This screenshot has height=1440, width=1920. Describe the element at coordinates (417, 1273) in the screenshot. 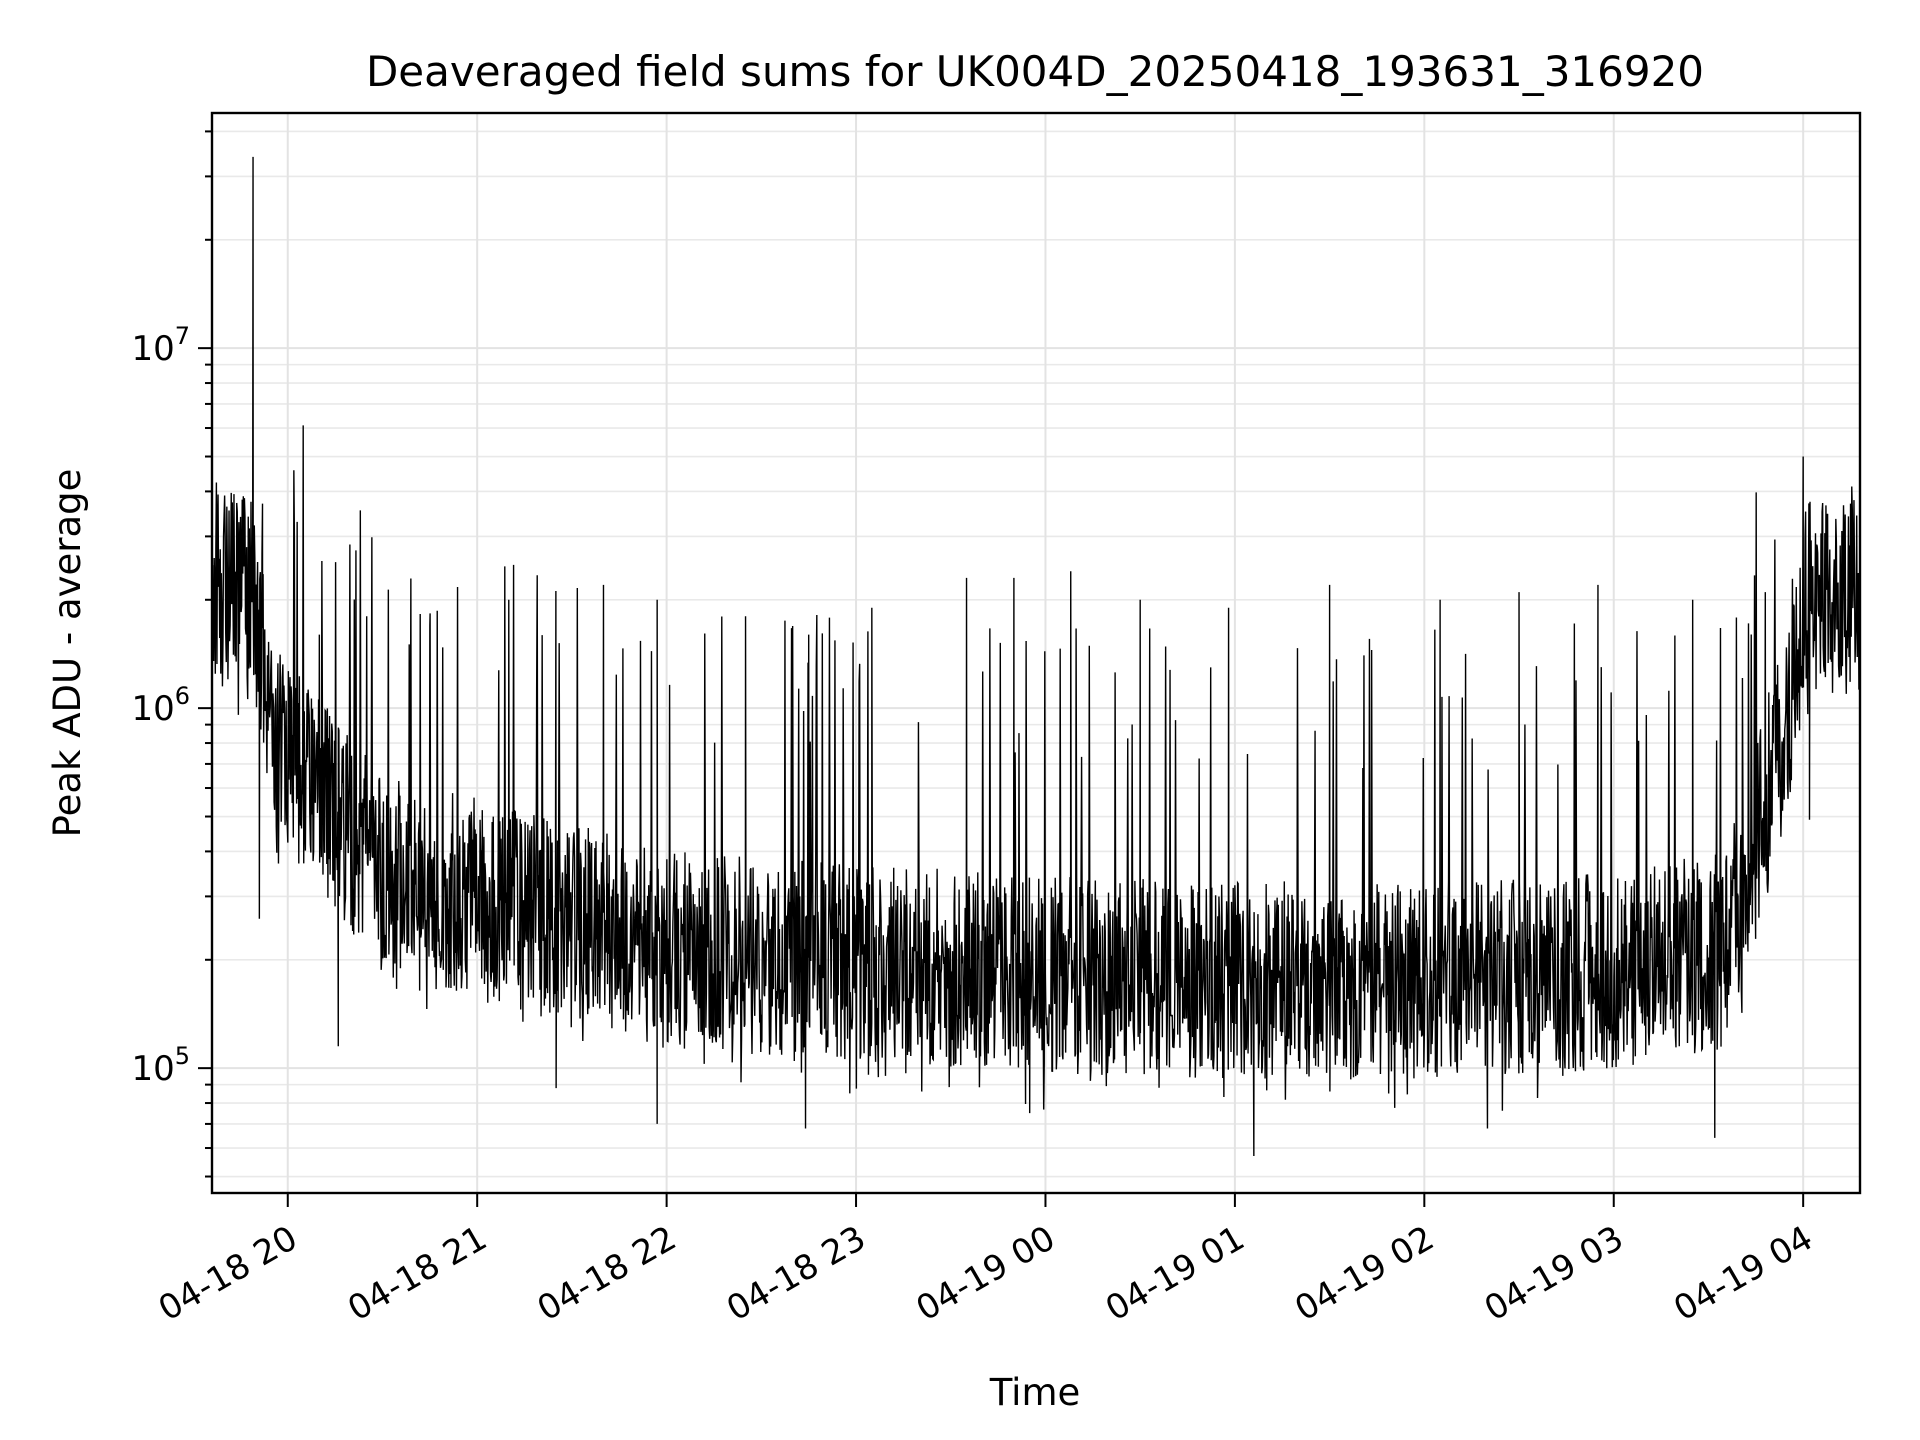

I see `x-tick-label: 04-18 21` at that location.